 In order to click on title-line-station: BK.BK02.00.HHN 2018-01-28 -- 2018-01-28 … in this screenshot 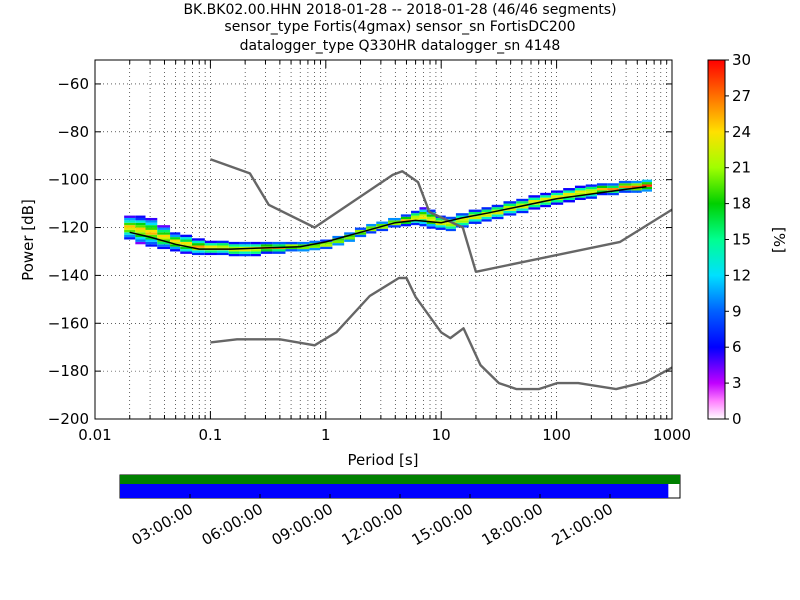, I will do `click(400, 10)`.